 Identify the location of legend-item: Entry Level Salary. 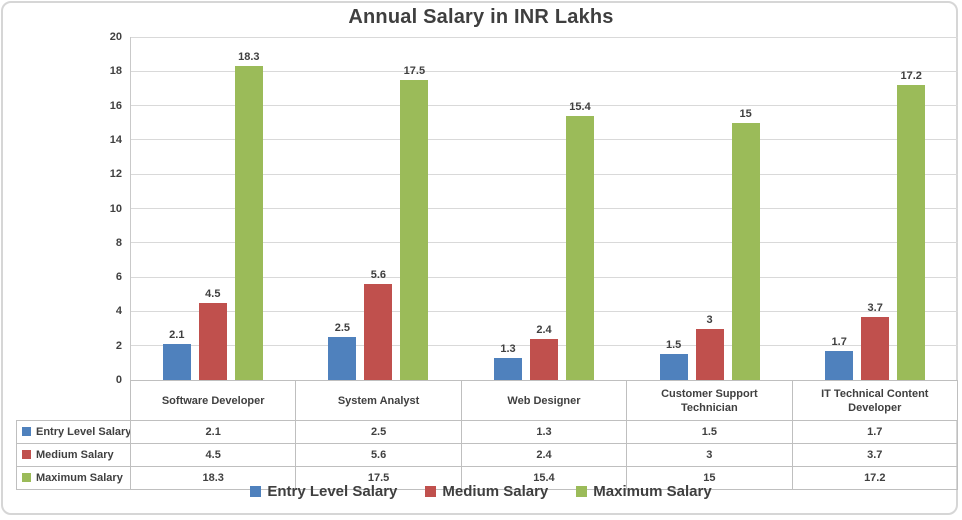
(323, 491).